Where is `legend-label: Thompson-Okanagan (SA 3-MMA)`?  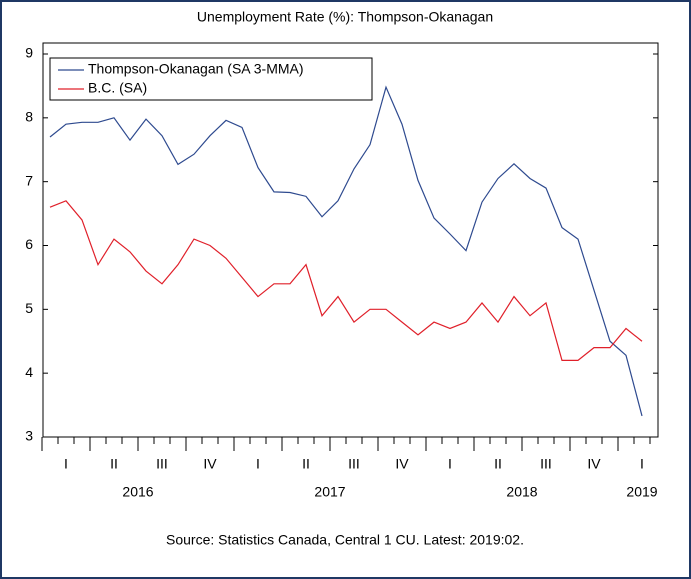
legend-label: Thompson-Okanagan (SA 3-MMA) is located at coordinates (196, 69).